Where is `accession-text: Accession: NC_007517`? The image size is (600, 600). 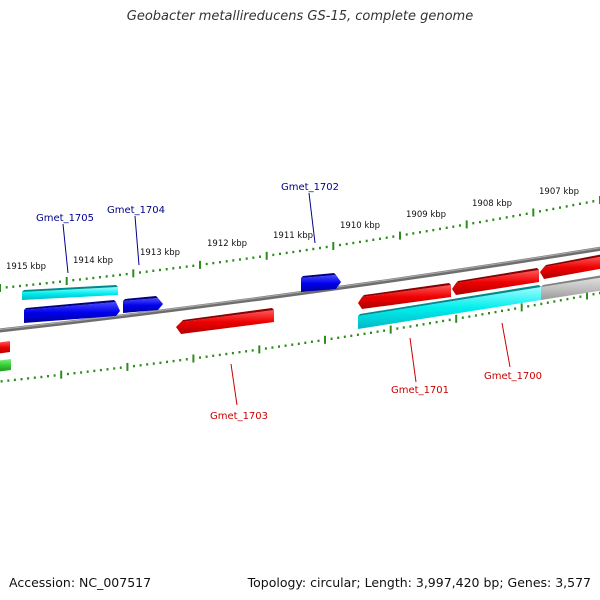 accession-text: Accession: NC_007517 is located at coordinates (80, 582).